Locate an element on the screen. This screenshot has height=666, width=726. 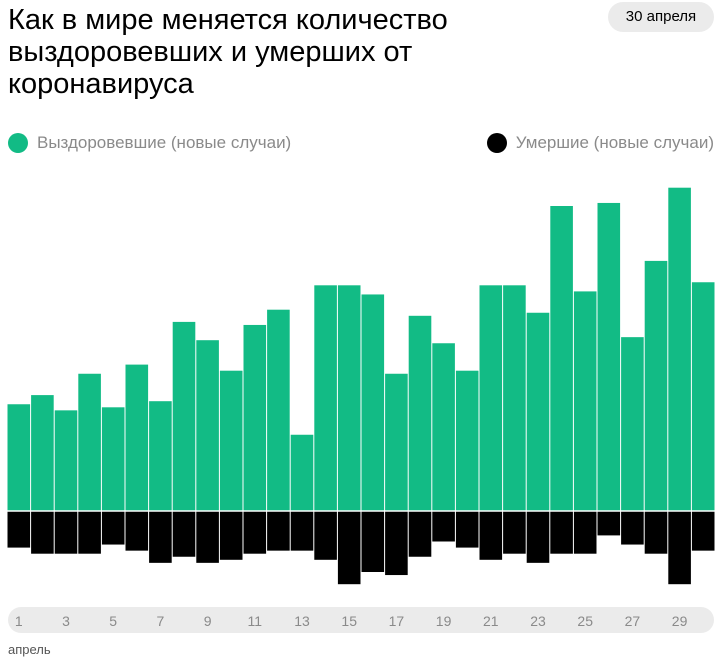
x-tick-label-27: 27 is located at coordinates (633, 621).